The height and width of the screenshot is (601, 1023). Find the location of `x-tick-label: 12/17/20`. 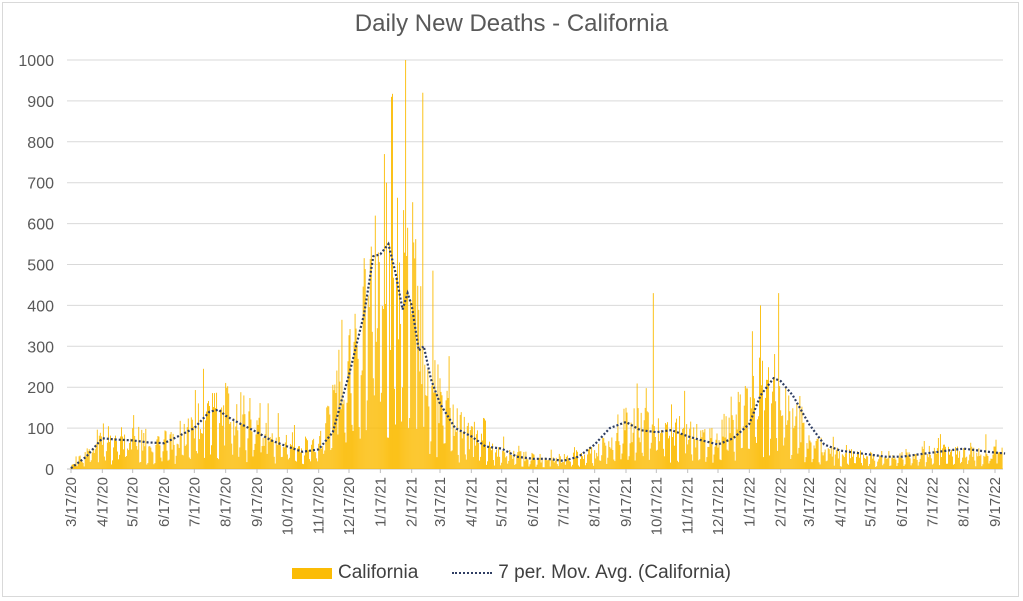

x-tick-label: 12/17/20 is located at coordinates (349, 506).